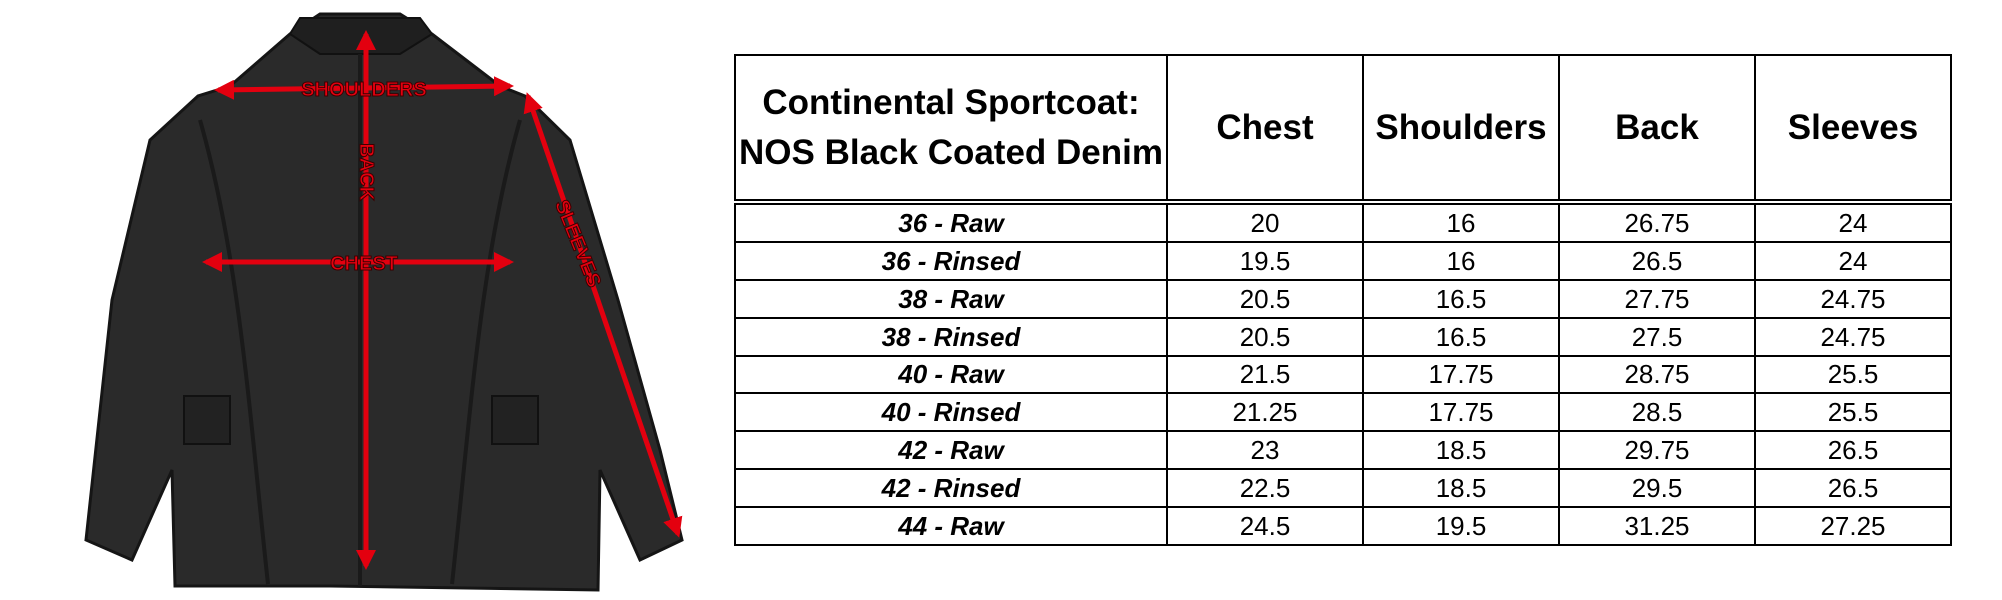 The width and height of the screenshot is (2002, 600). What do you see at coordinates (1657, 260) in the screenshot?
I see `back-cell: 26.5` at bounding box center [1657, 260].